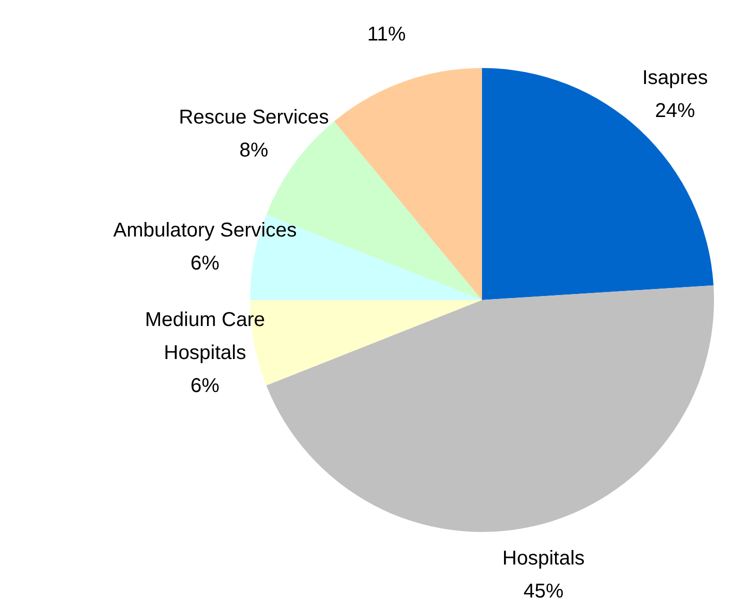 The width and height of the screenshot is (733, 611). Describe the element at coordinates (253, 117) in the screenshot. I see `slice-label: Rescue Services` at that location.